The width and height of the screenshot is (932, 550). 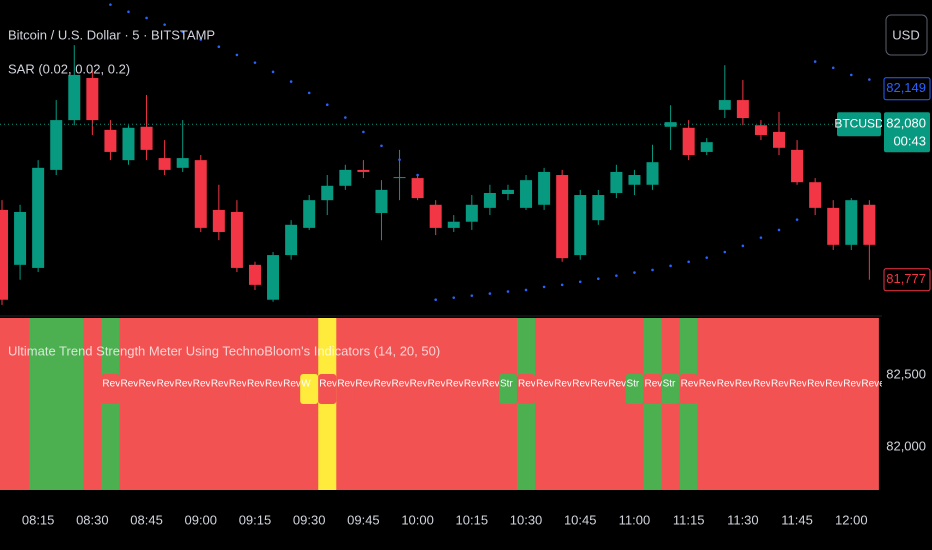 I want to click on time-label: 09:15, so click(x=255, y=519).